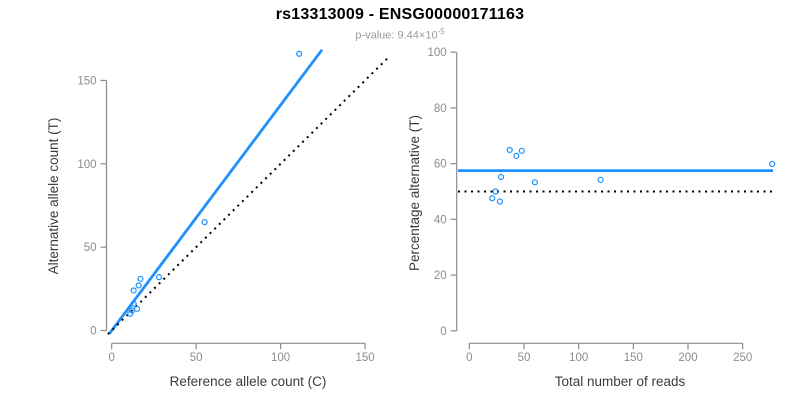  What do you see at coordinates (440, 220) in the screenshot?
I see `y-tick-label: 40` at bounding box center [440, 220].